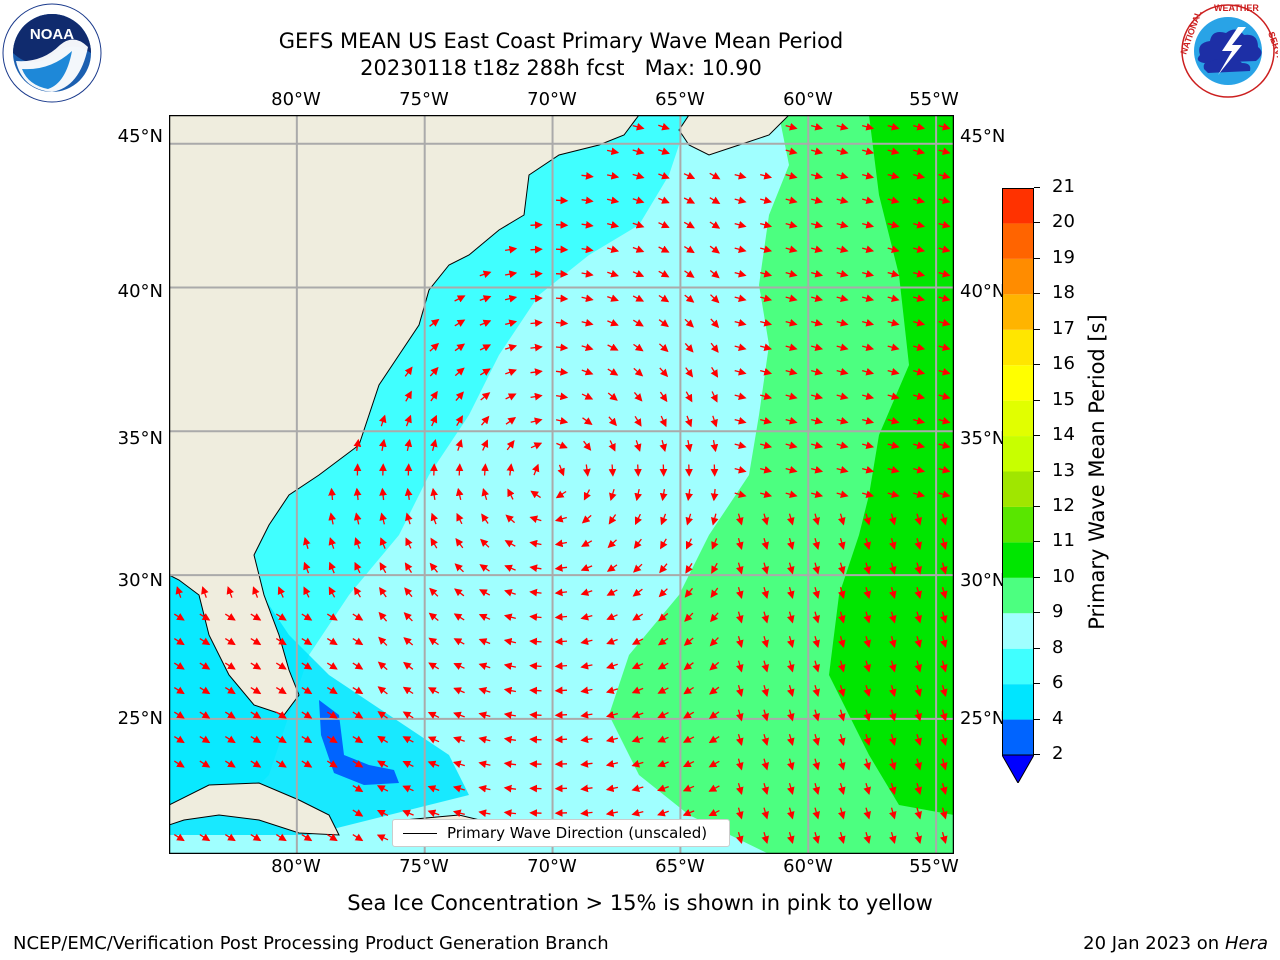 Image resolution: width=1280 pixels, height=960 pixels. Describe the element at coordinates (1018, 489) in the screenshot. I see `colorbar-bin` at that location.